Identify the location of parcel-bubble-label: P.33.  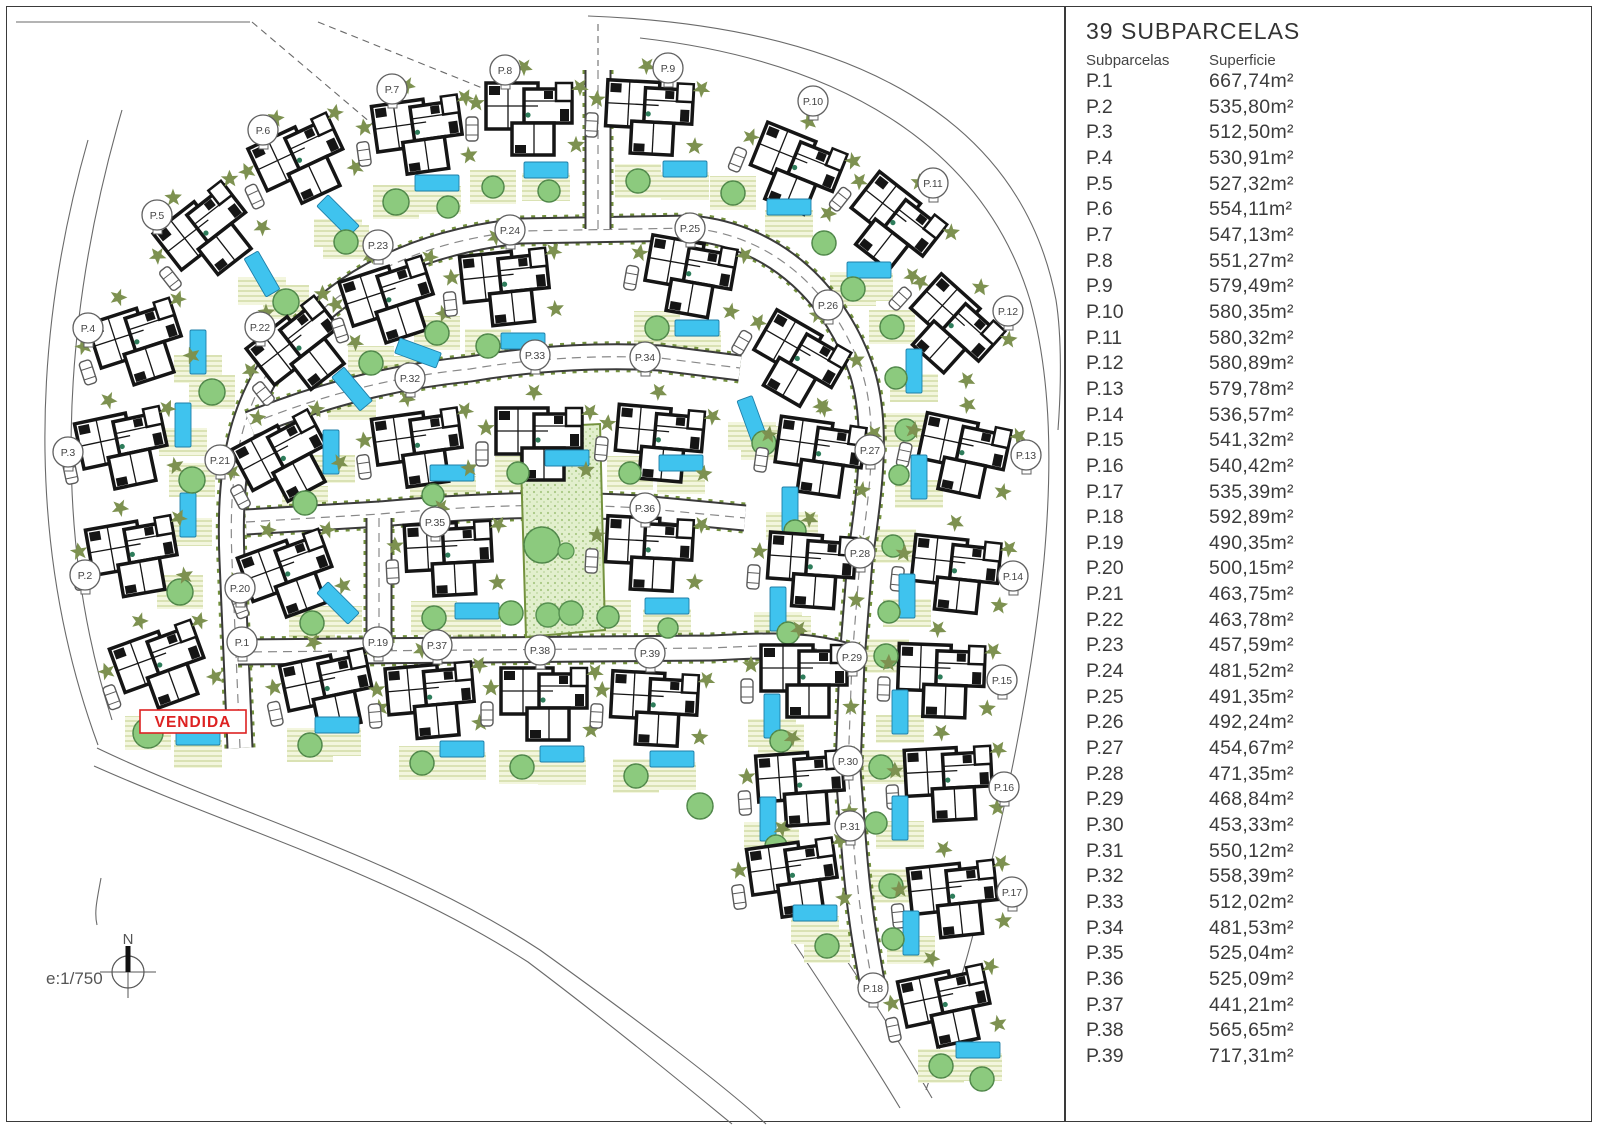
(535, 356).